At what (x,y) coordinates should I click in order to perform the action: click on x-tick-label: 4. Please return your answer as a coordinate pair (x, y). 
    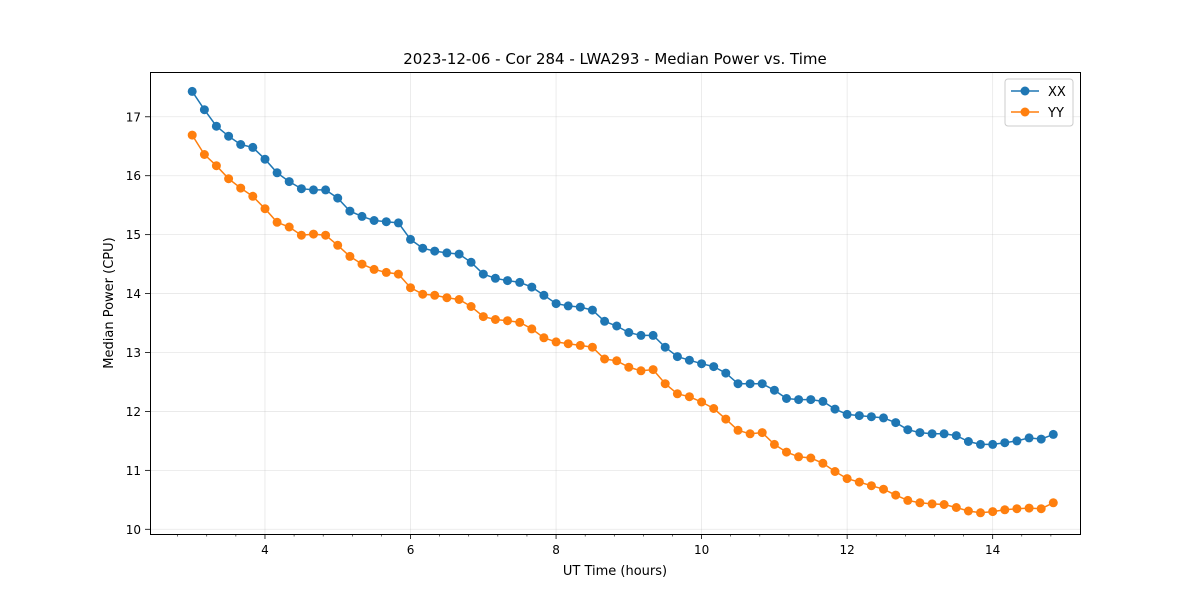
    Looking at the image, I should click on (265, 550).